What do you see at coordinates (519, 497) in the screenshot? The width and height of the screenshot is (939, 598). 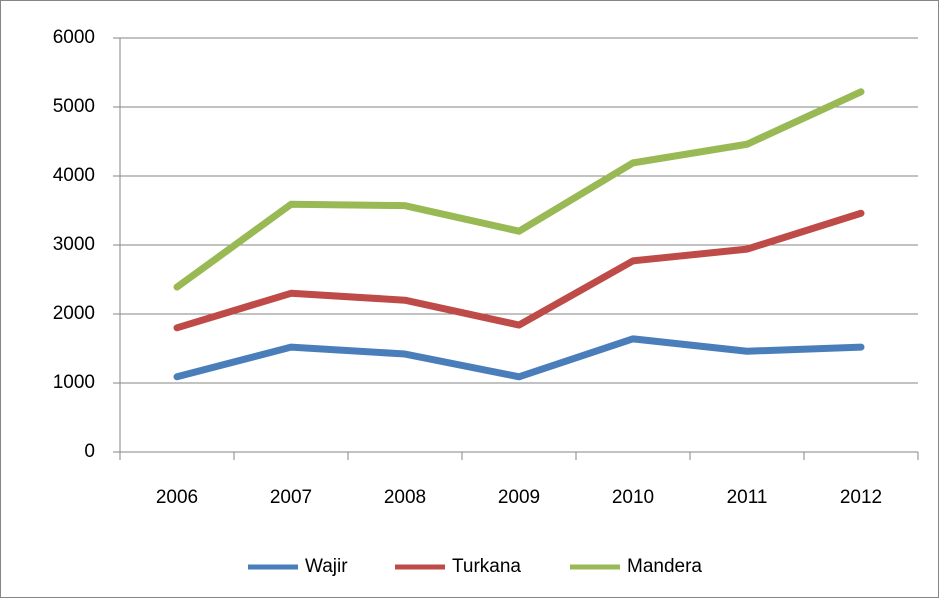 I see `x-tick-label: 2009` at bounding box center [519, 497].